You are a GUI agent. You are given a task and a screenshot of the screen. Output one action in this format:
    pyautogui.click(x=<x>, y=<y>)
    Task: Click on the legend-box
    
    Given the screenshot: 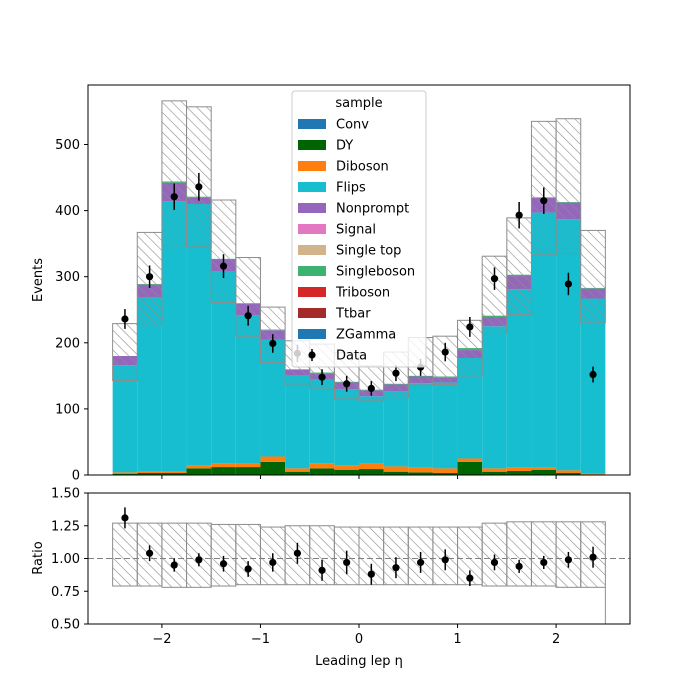 What is the action you would take?
    pyautogui.click(x=359, y=229)
    